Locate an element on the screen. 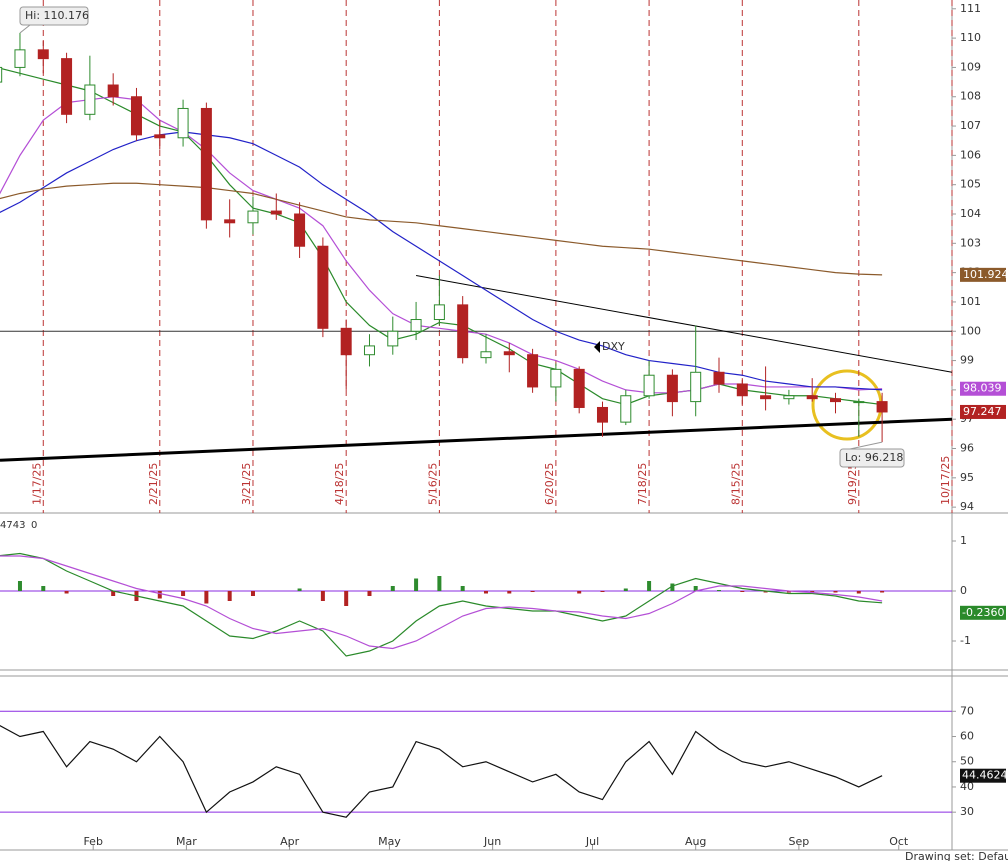  callout-box is located at coordinates (872, 458).